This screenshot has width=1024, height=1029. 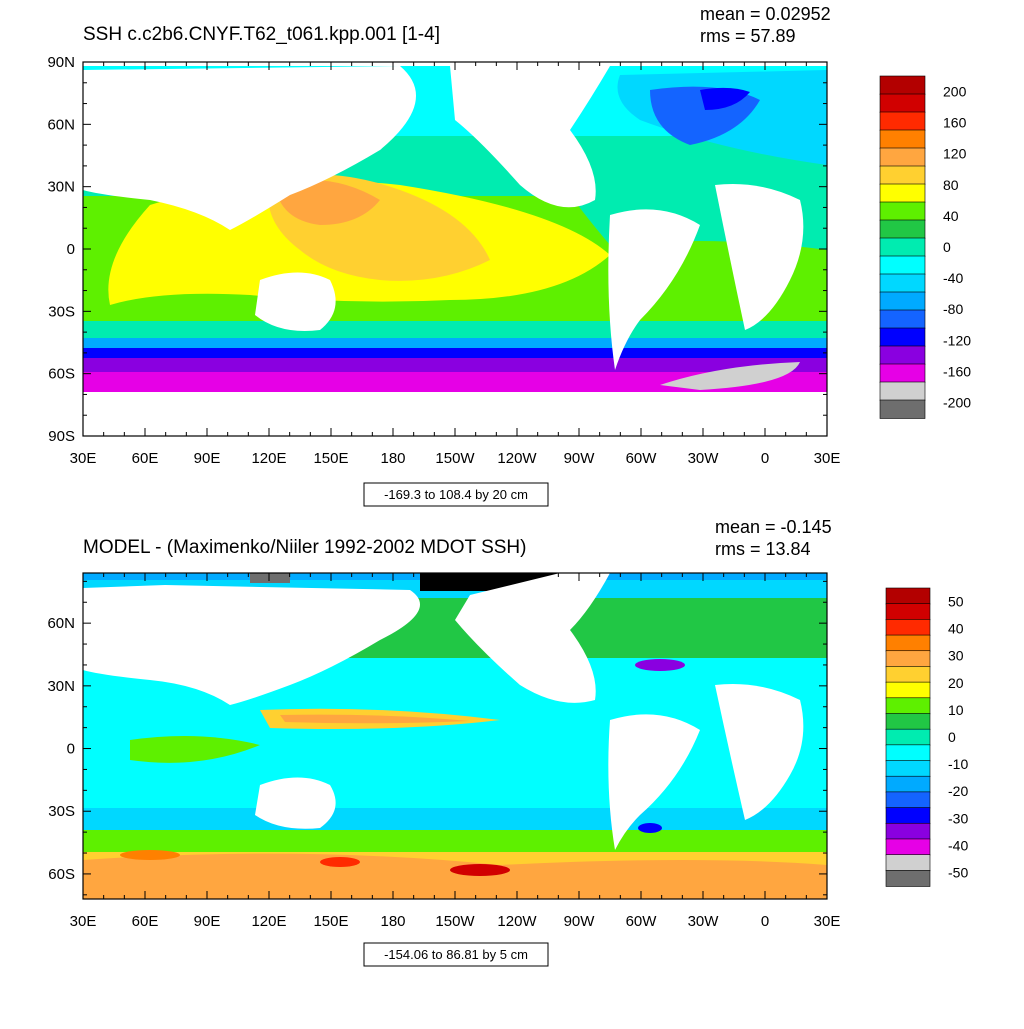 What do you see at coordinates (773, 527) in the screenshot?
I see `mean-stat: mean = -0.145` at bounding box center [773, 527].